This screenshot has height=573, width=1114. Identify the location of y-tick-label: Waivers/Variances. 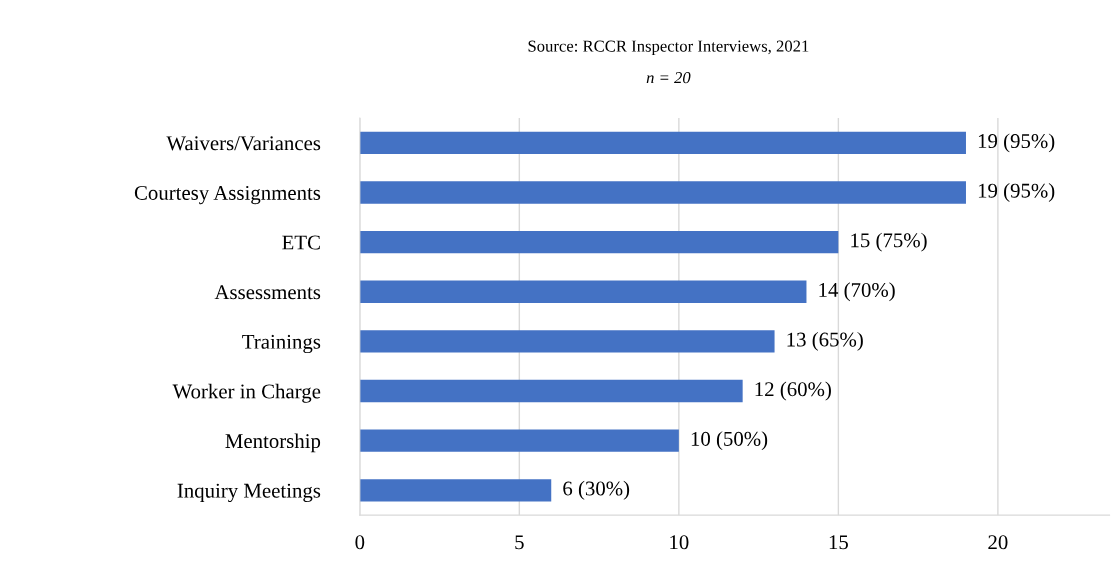
(243, 143).